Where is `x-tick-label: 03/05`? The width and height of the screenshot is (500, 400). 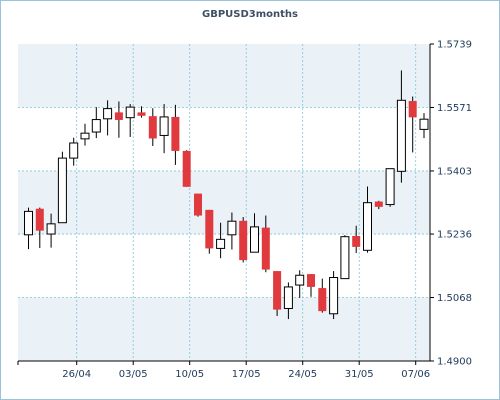 x-tick-label: 03/05 is located at coordinates (133, 374).